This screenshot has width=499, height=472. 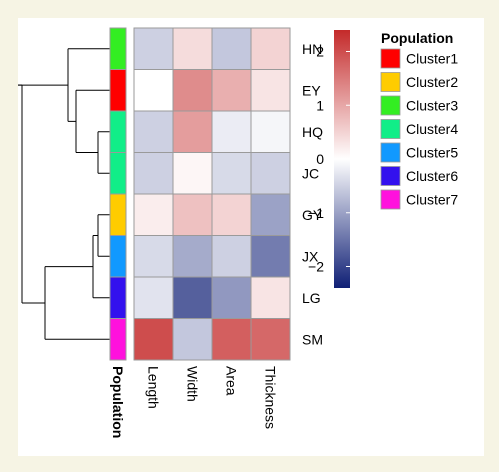 I want to click on population-cell-hq, so click(x=118, y=131).